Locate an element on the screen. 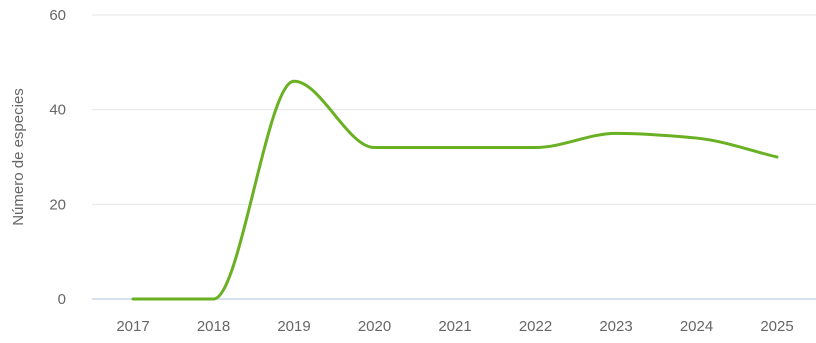 This screenshot has width=816, height=343. x-tick-label: 2017 is located at coordinates (132, 326).